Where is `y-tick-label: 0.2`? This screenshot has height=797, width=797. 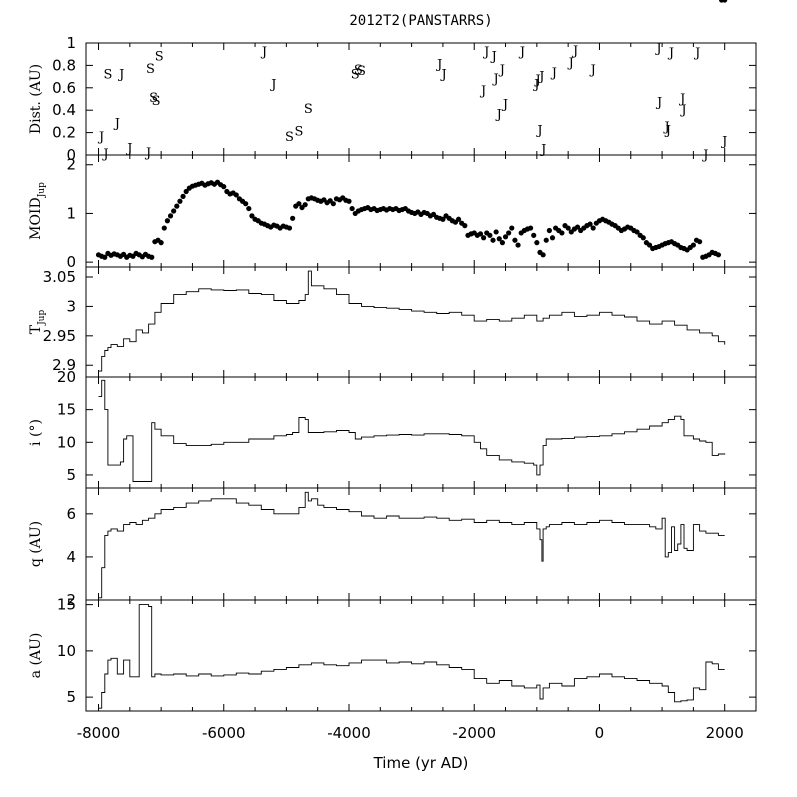 y-tick-label: 0.2 is located at coordinates (64, 133).